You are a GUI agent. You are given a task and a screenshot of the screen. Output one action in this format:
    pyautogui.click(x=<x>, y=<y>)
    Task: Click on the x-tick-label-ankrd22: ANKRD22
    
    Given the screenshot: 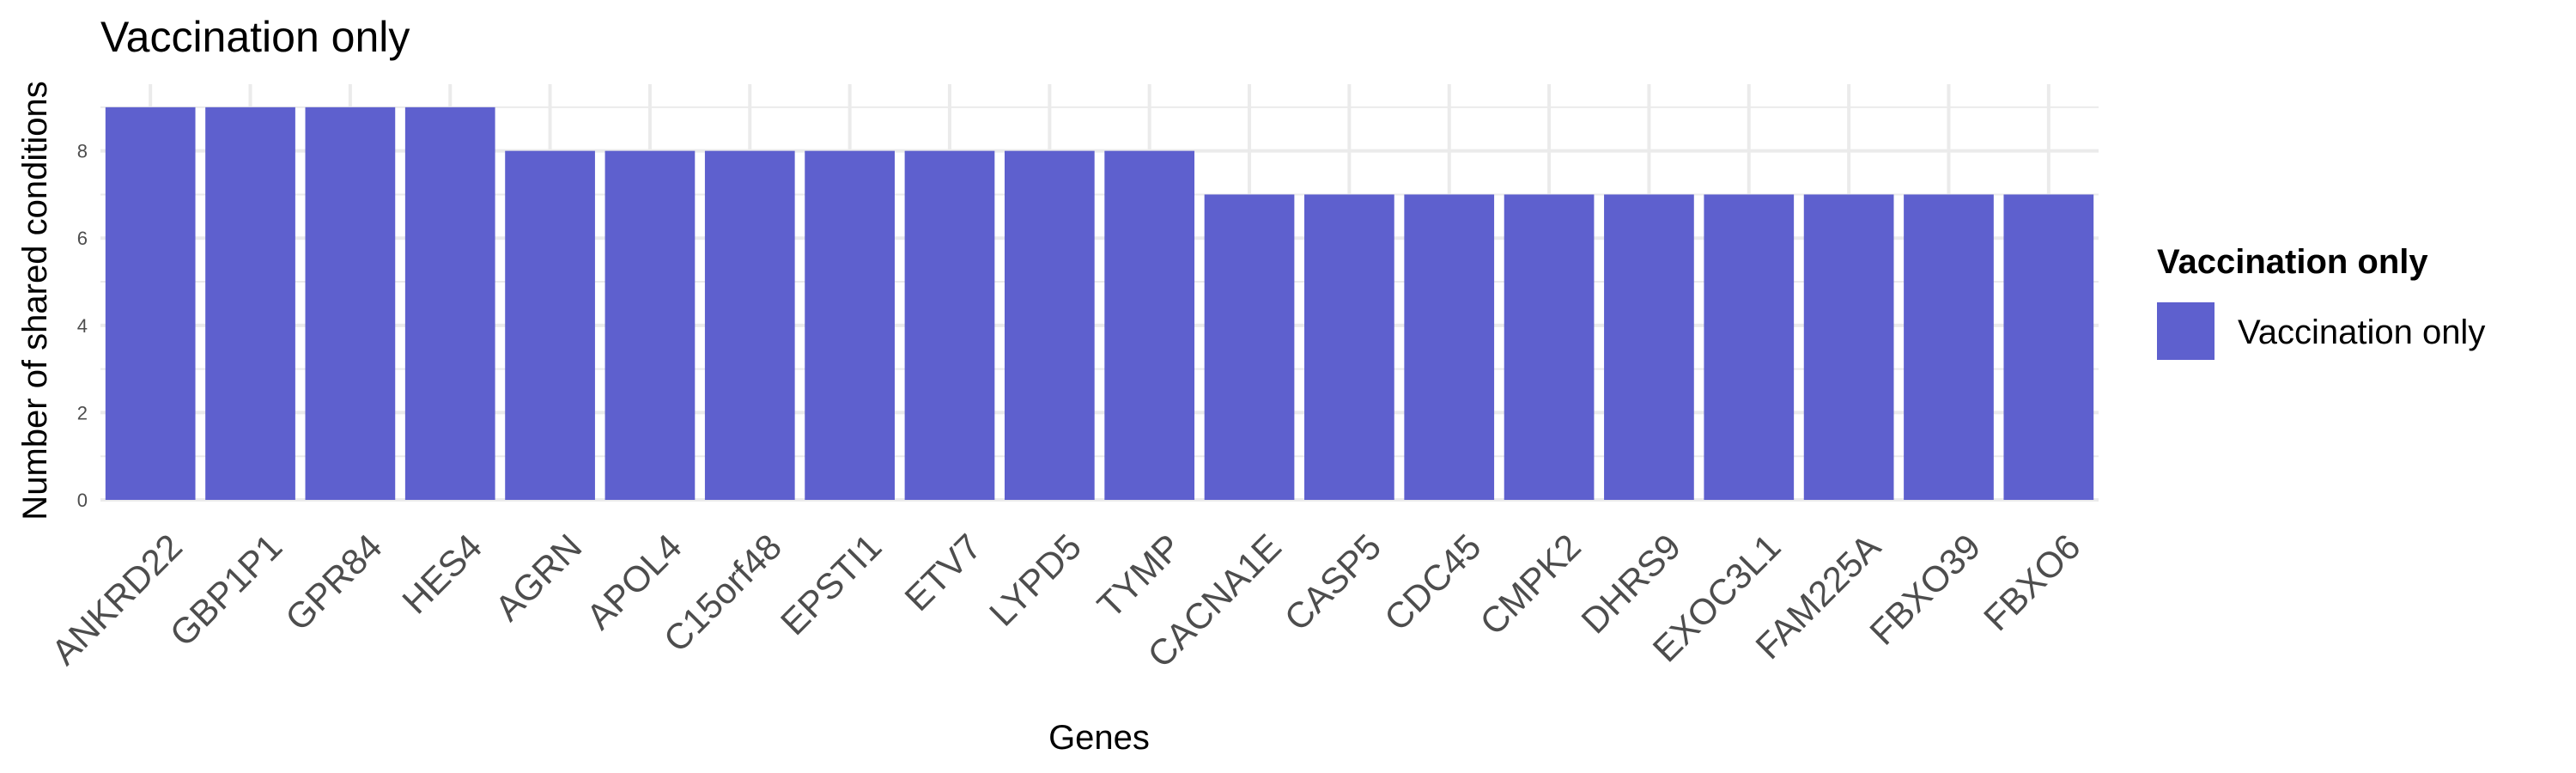 What is the action you would take?
    pyautogui.click(x=117, y=599)
    